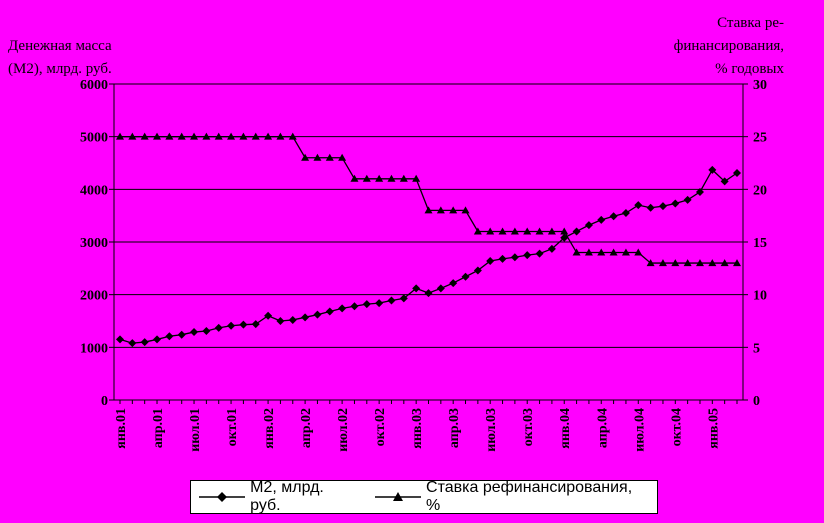 The width and height of the screenshot is (824, 523). Describe the element at coordinates (104, 401) in the screenshot. I see `y-left-tick-label: 0` at that location.